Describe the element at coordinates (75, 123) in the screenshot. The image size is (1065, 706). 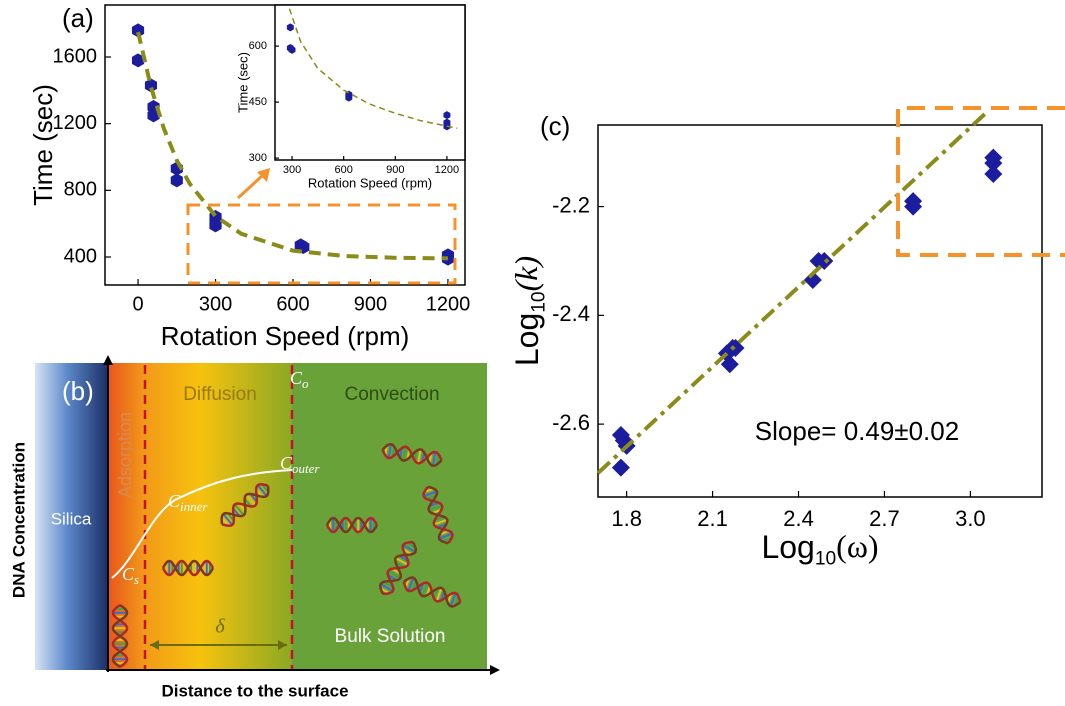
I see `y-tick-label: 1200` at that location.